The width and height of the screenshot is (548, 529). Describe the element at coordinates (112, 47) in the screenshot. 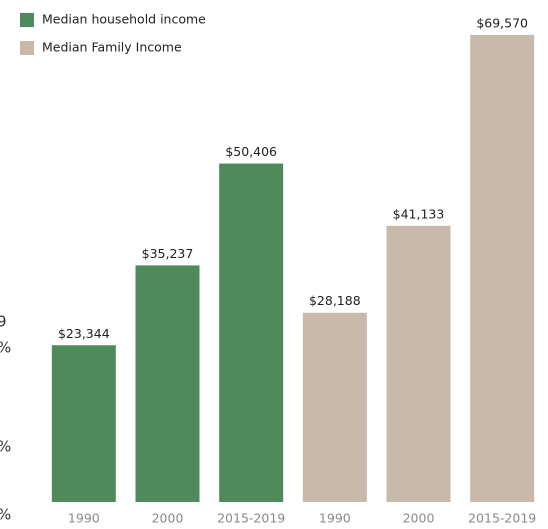

I see `legend-label: Median Family Income` at that location.